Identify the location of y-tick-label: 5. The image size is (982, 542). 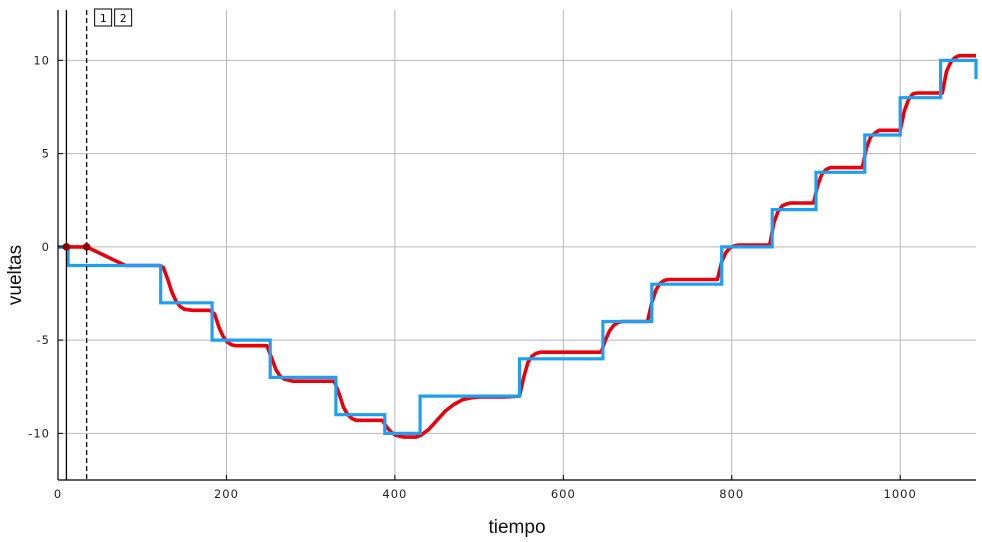
(46, 154).